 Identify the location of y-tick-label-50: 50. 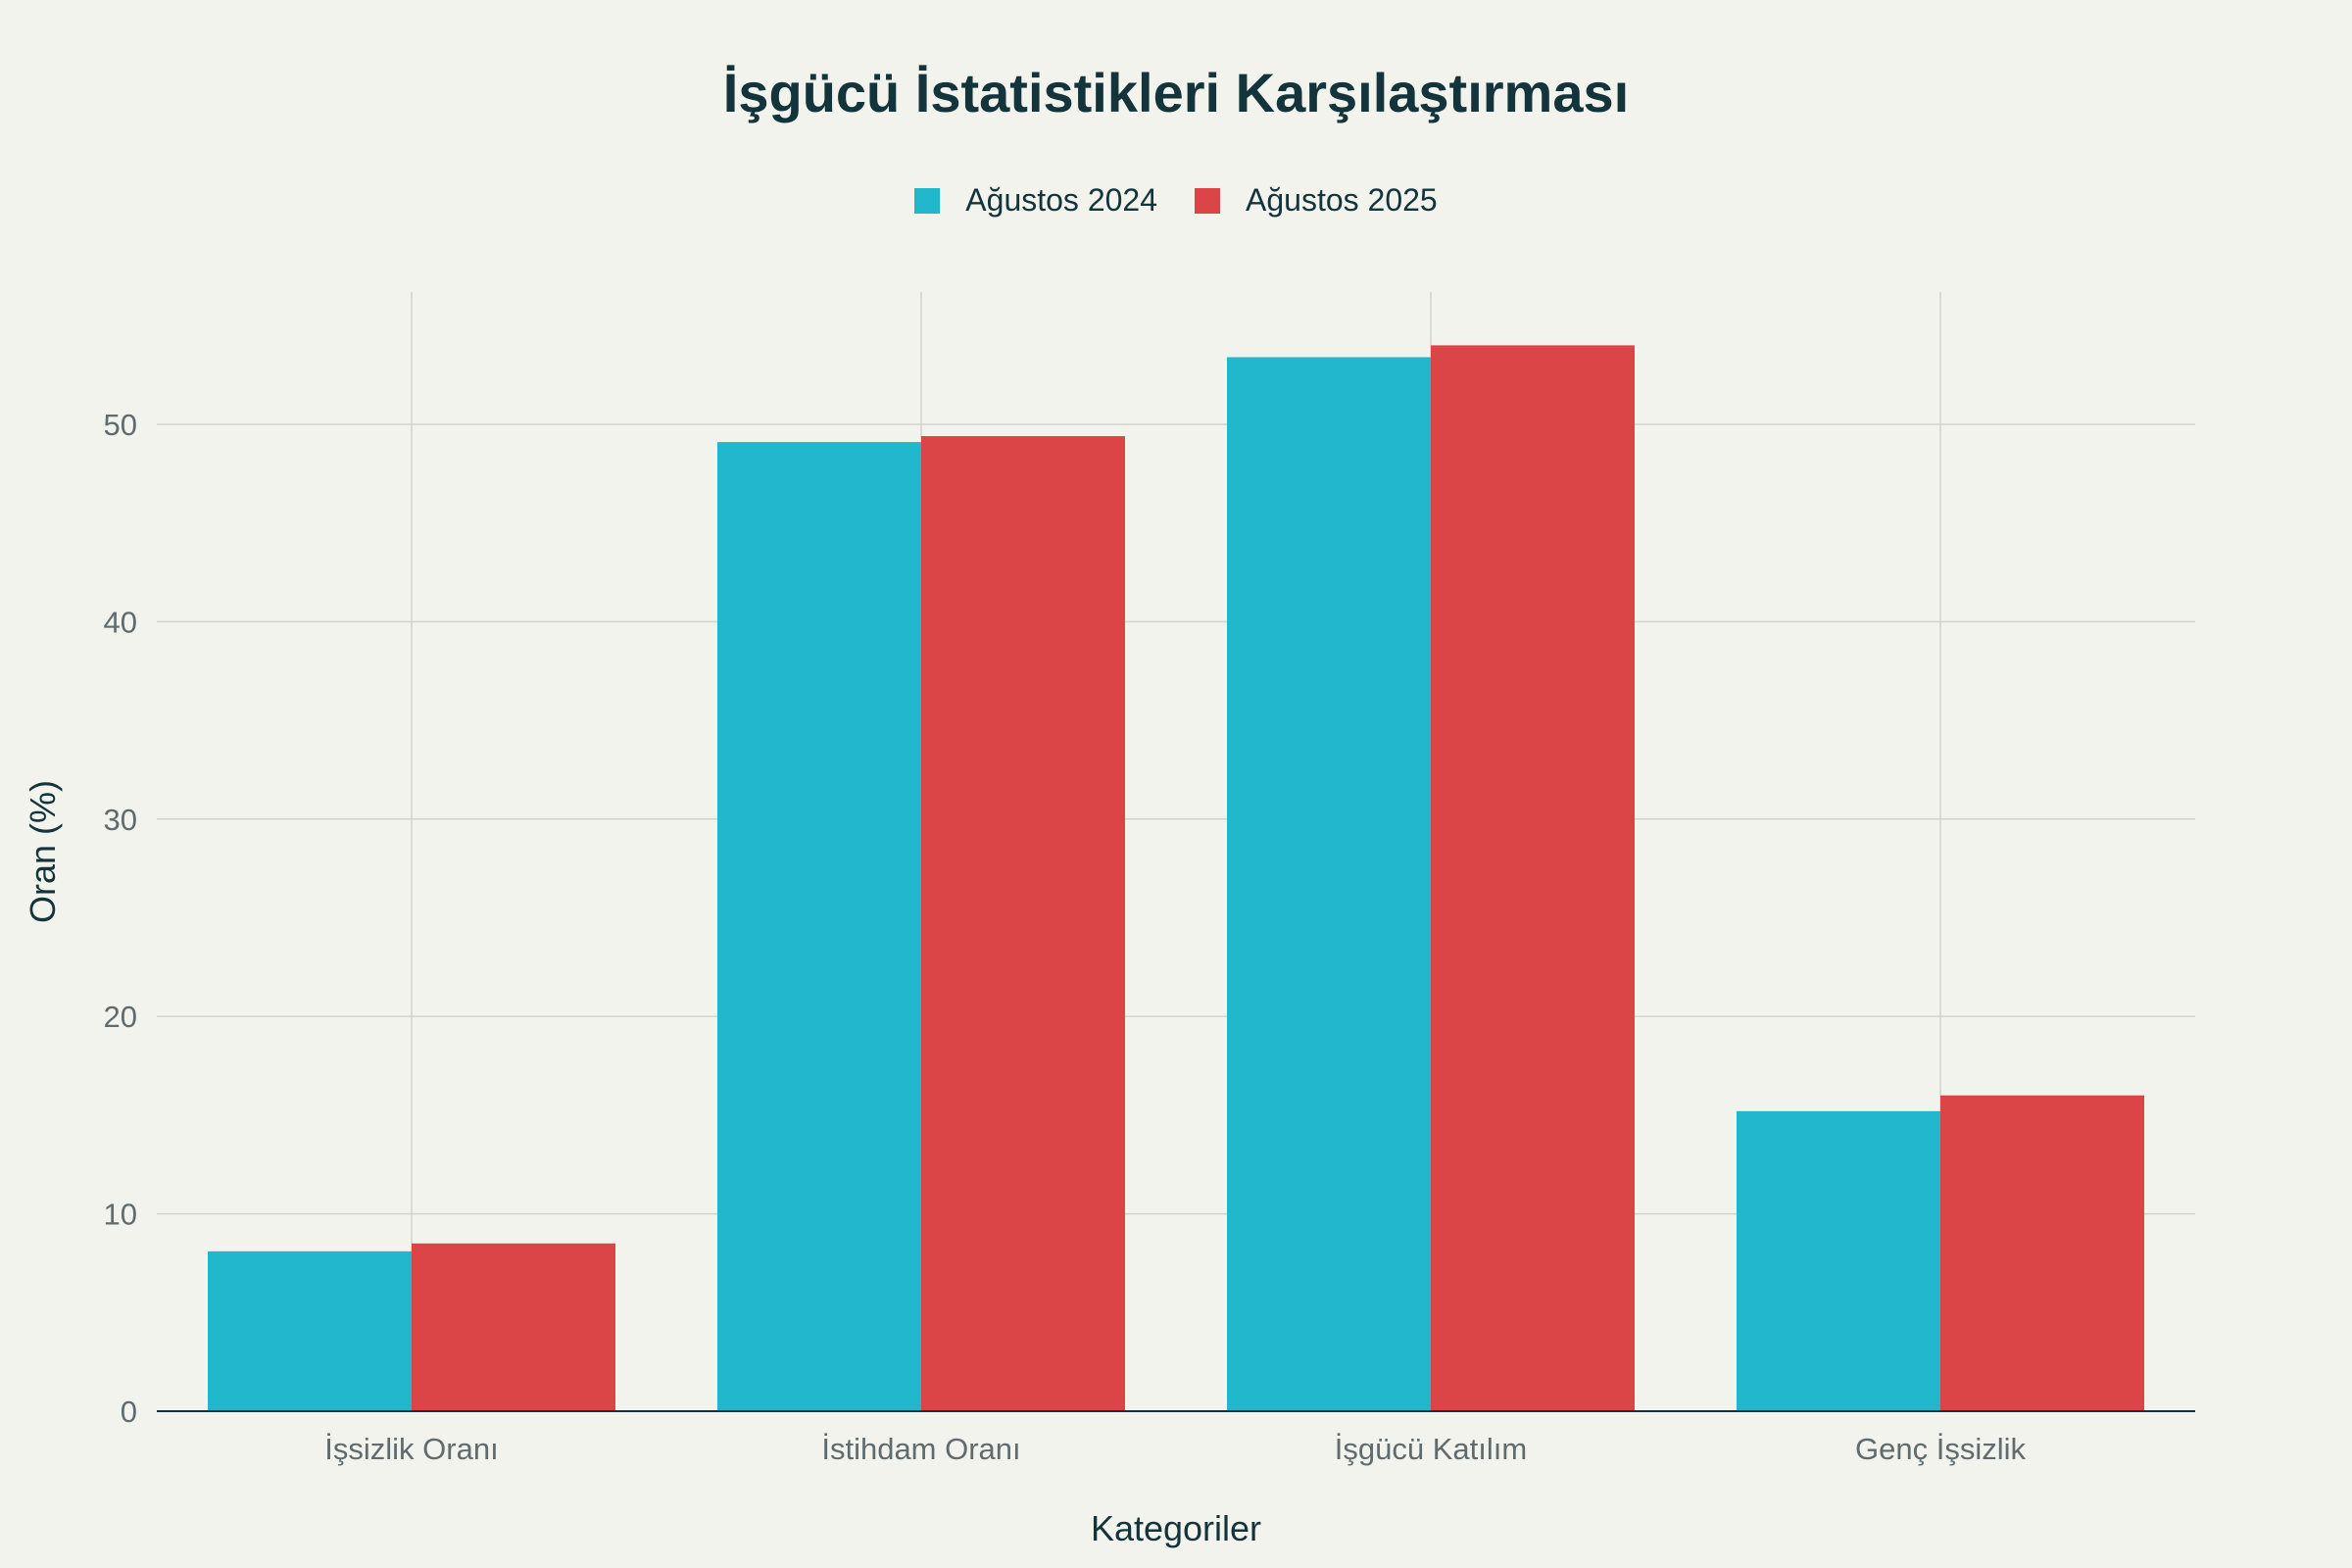
(120, 425).